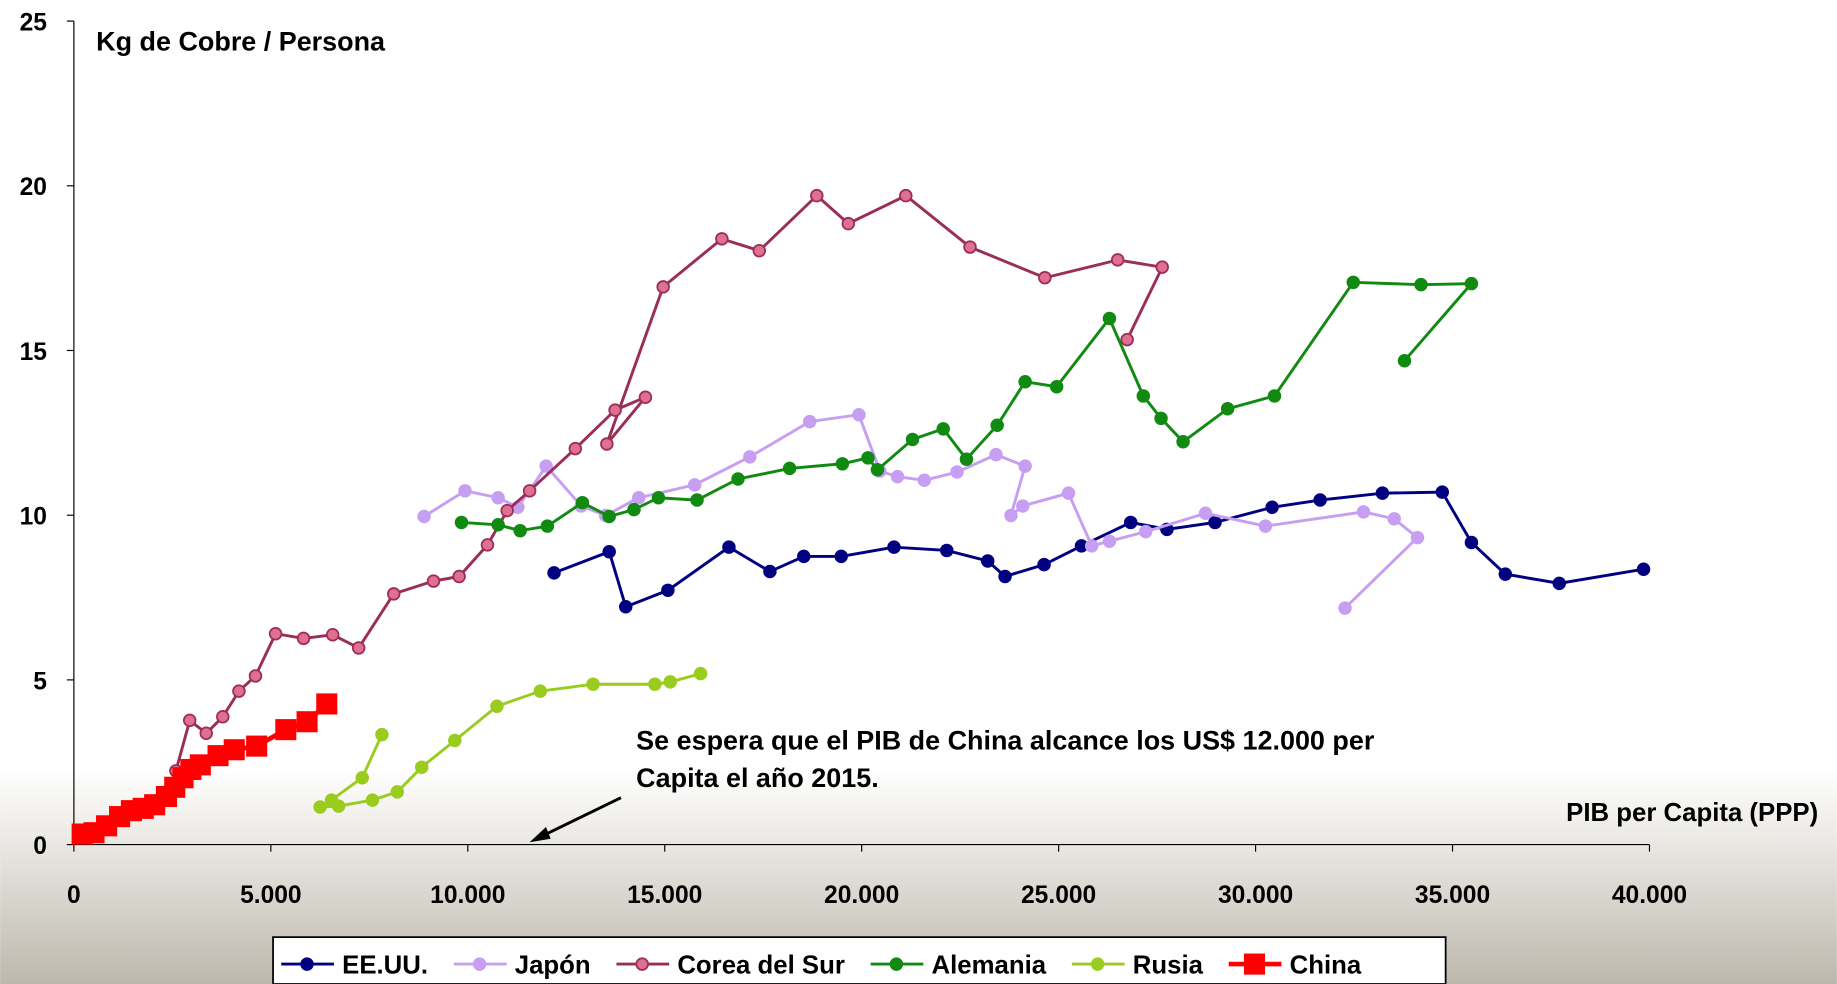 The image size is (1837, 984). What do you see at coordinates (761, 965) in the screenshot?
I see `legend-label: Corea del Sur` at bounding box center [761, 965].